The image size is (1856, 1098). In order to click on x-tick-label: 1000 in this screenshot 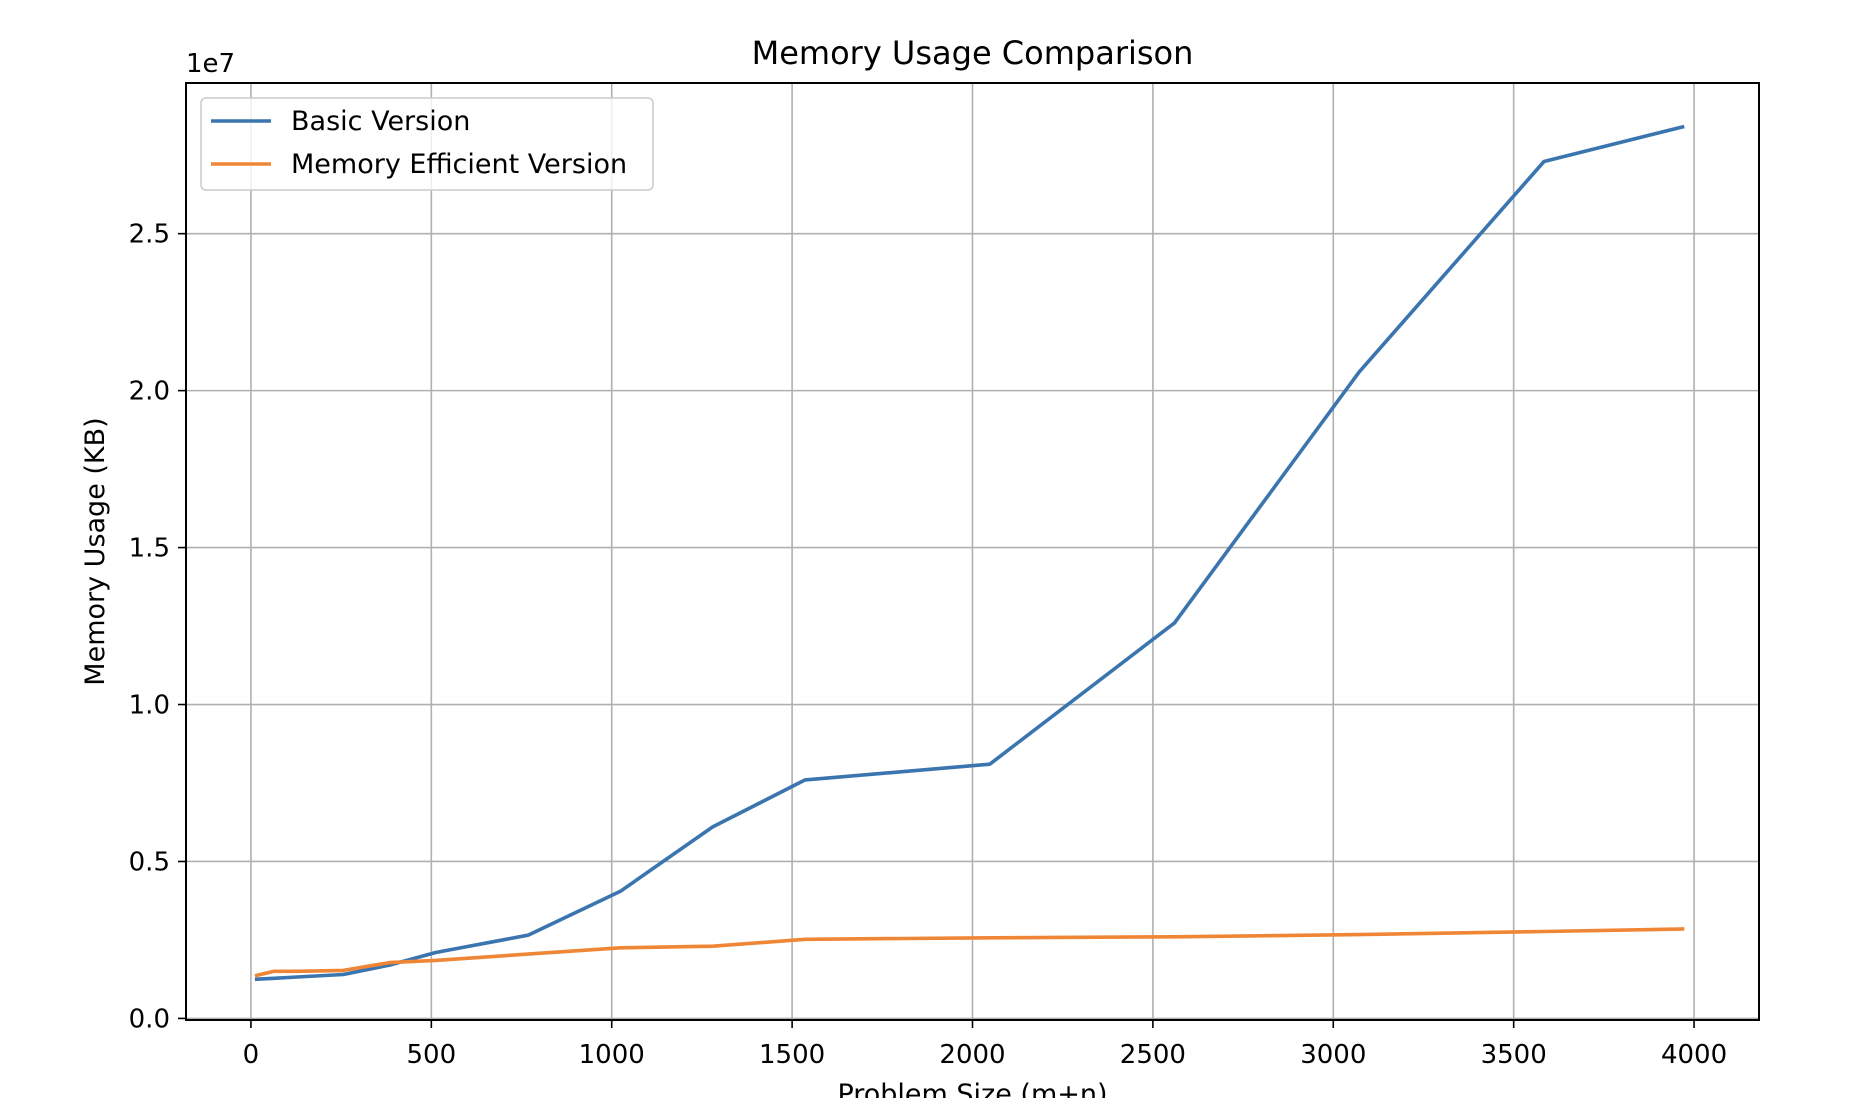, I will do `click(612, 1055)`.